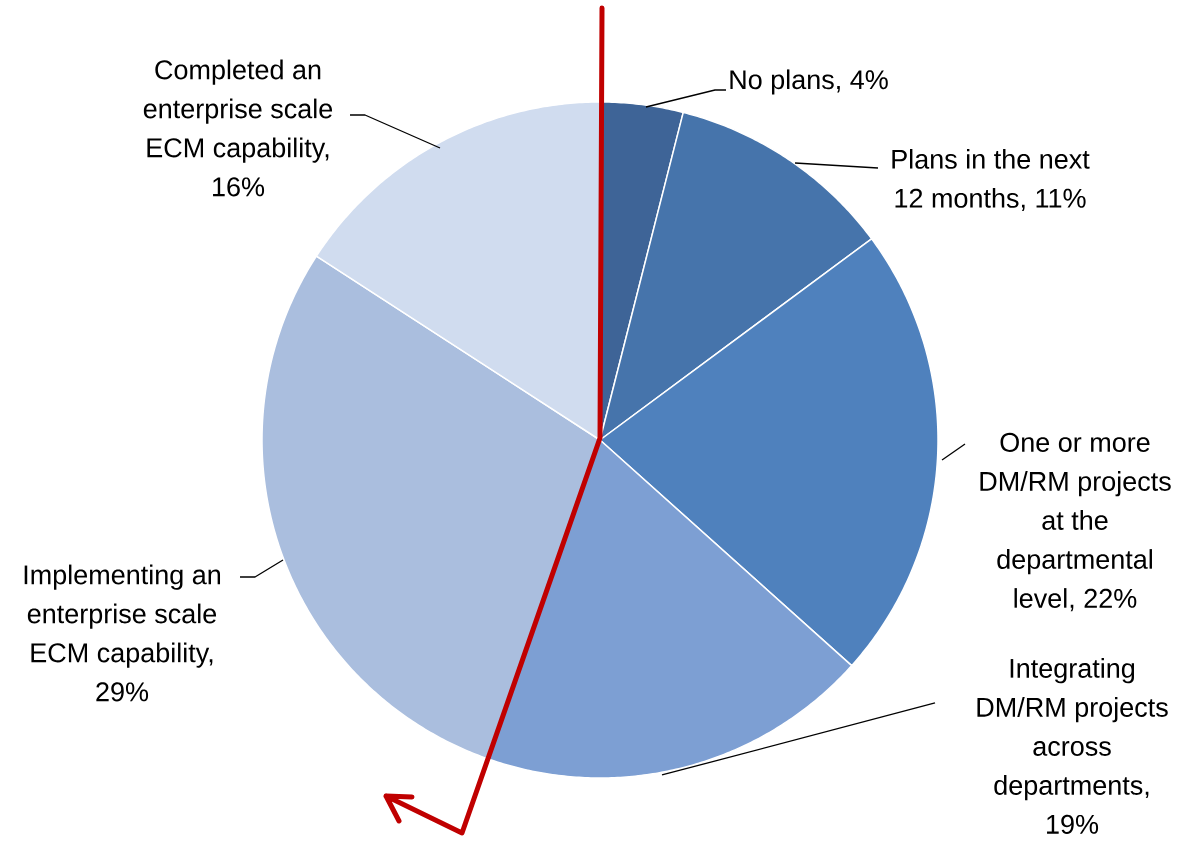  What do you see at coordinates (122, 633) in the screenshot?
I see `slice-label: Implementing an enterprise scale ECM capability, 29%` at bounding box center [122, 633].